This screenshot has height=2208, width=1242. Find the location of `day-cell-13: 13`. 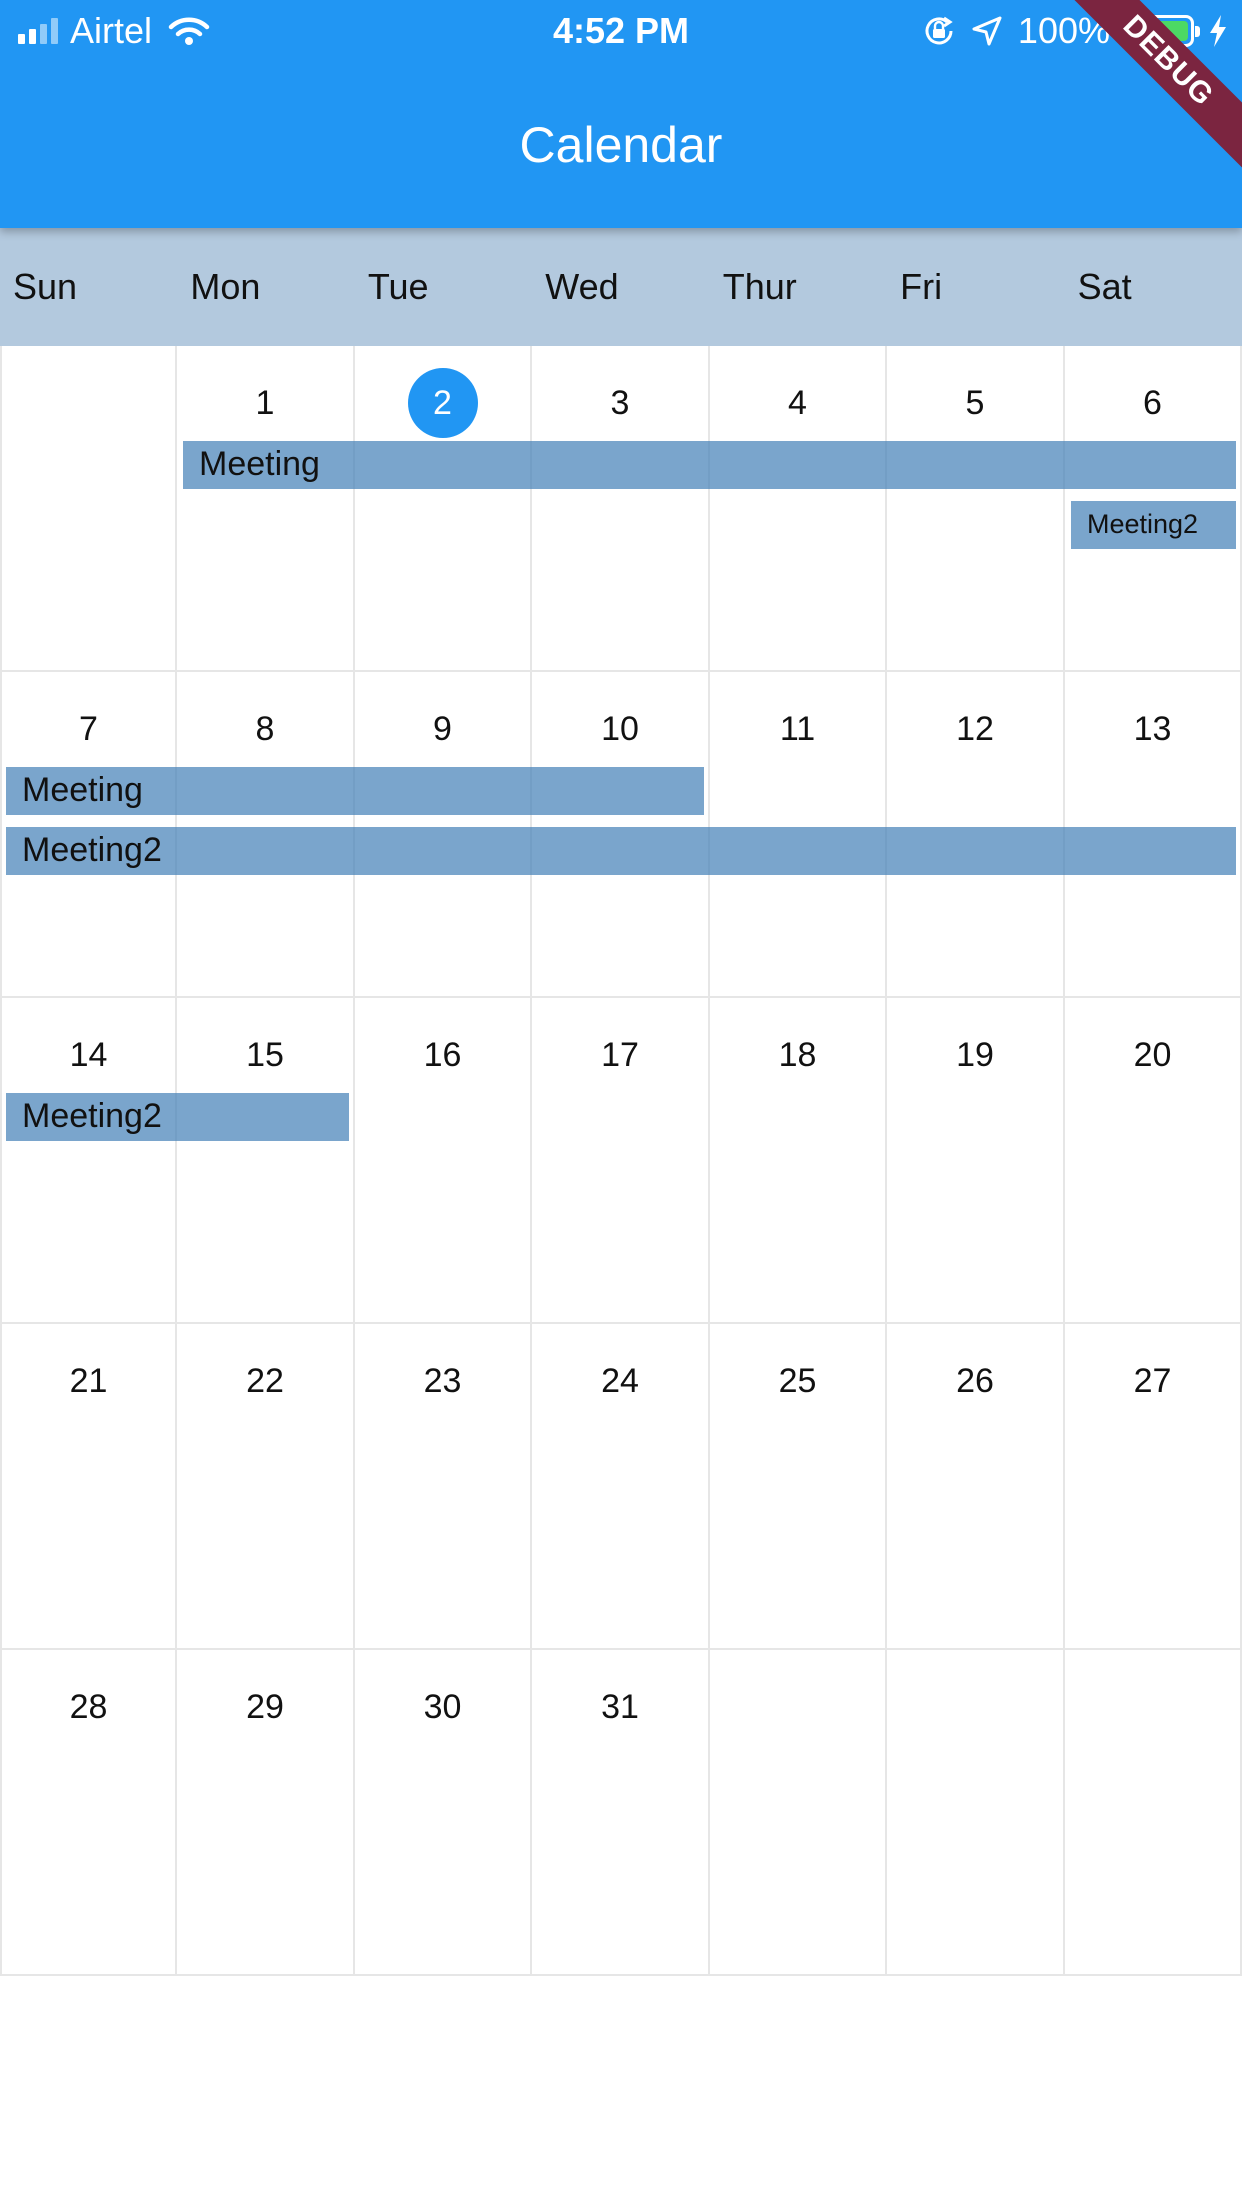

day-cell-13: 13 is located at coordinates (1153, 835).